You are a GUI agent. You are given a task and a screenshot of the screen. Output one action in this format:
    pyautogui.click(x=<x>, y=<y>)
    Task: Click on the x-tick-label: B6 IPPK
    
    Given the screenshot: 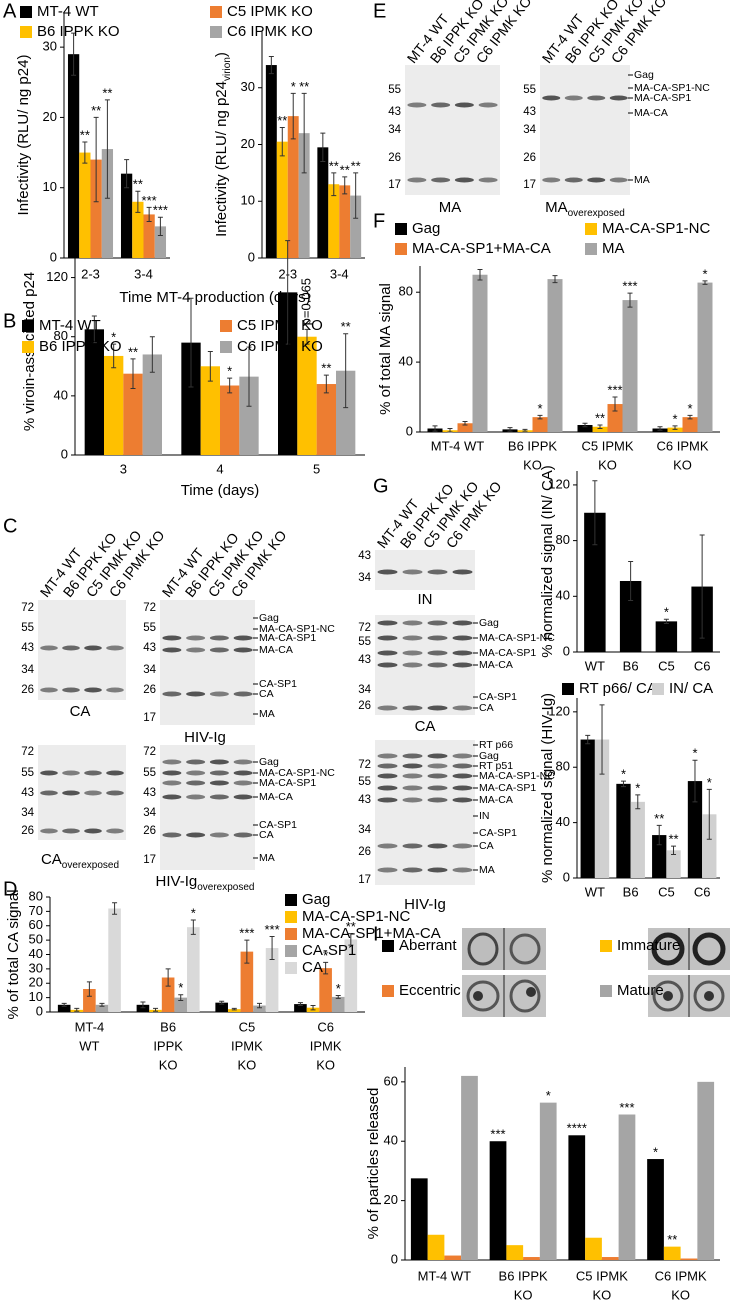 What is the action you would take?
    pyautogui.click(x=523, y=1275)
    